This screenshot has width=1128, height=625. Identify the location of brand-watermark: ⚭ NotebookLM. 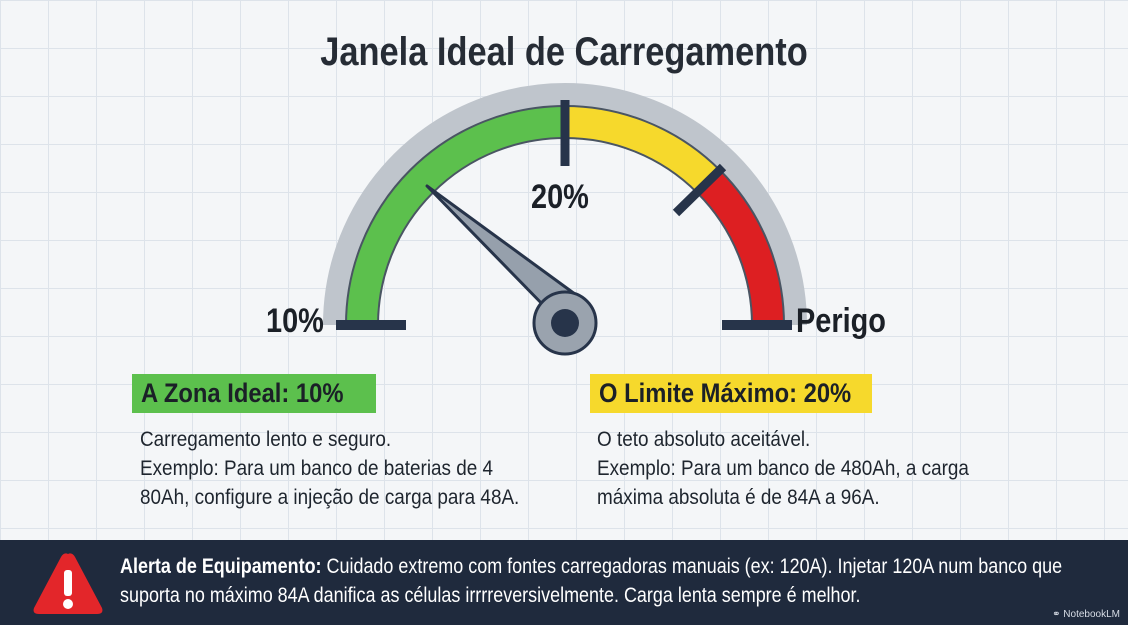
(1086, 614).